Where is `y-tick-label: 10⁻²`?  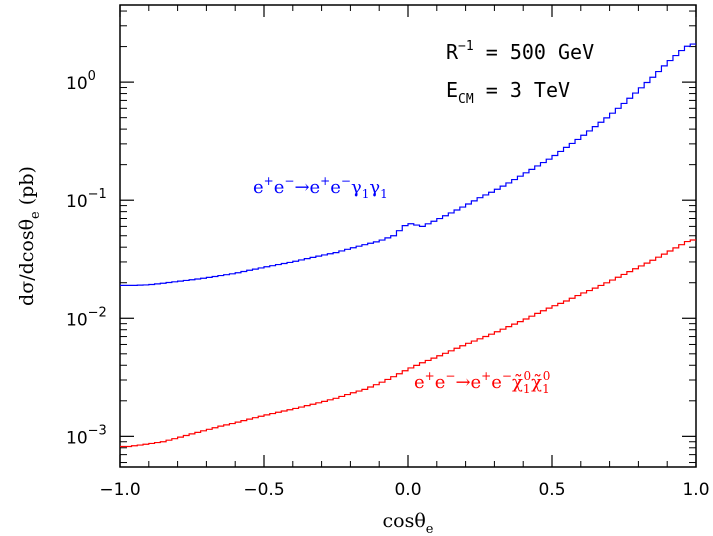
y-tick-label: 10⁻² is located at coordinates (86, 317).